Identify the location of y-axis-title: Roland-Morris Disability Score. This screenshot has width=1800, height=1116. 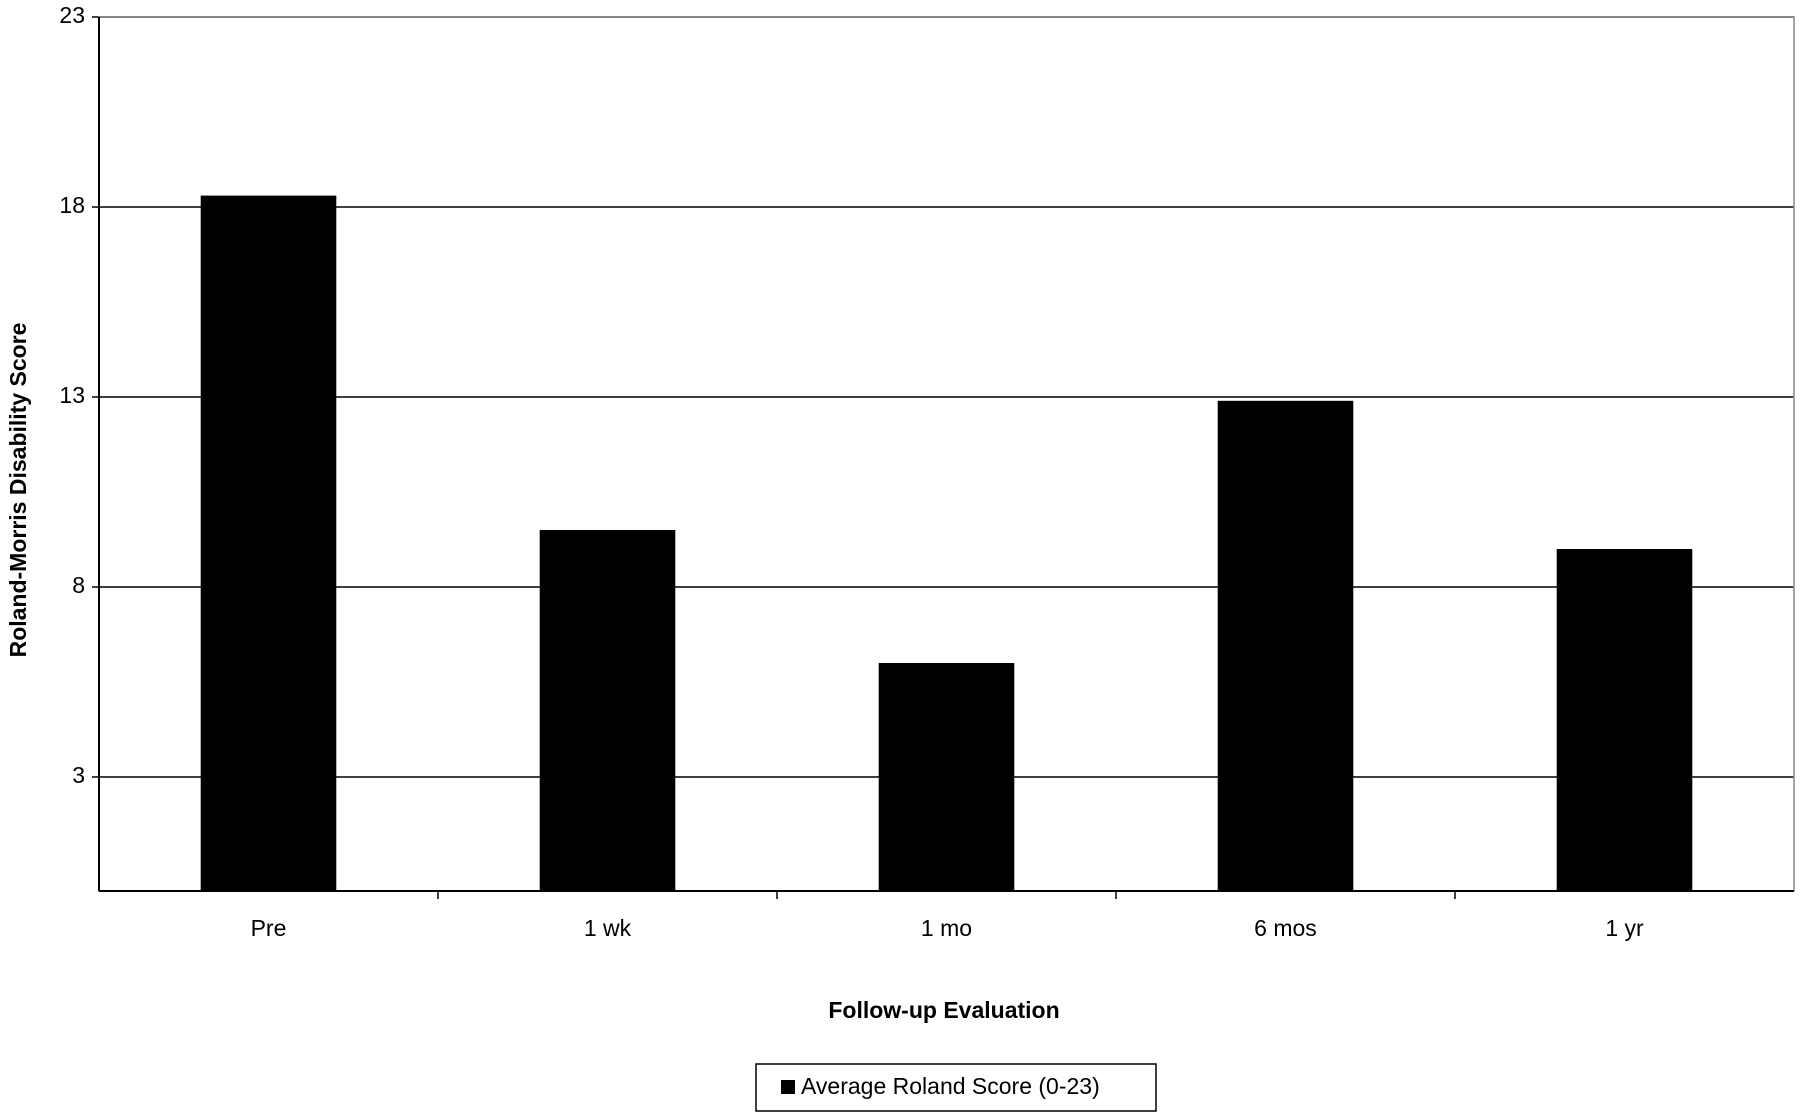
(18, 490).